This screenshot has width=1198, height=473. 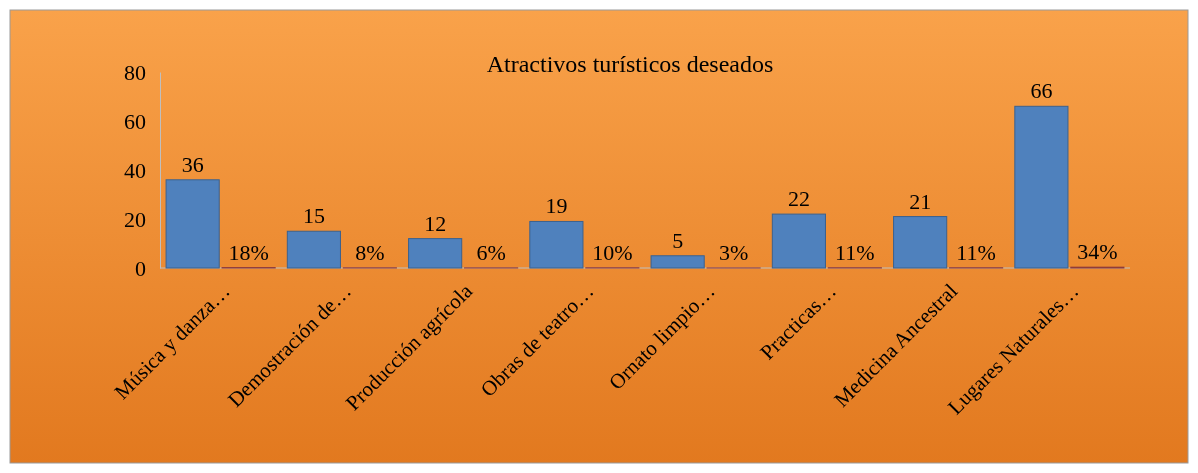 What do you see at coordinates (733, 252) in the screenshot?
I see `data-label: 3%` at bounding box center [733, 252].